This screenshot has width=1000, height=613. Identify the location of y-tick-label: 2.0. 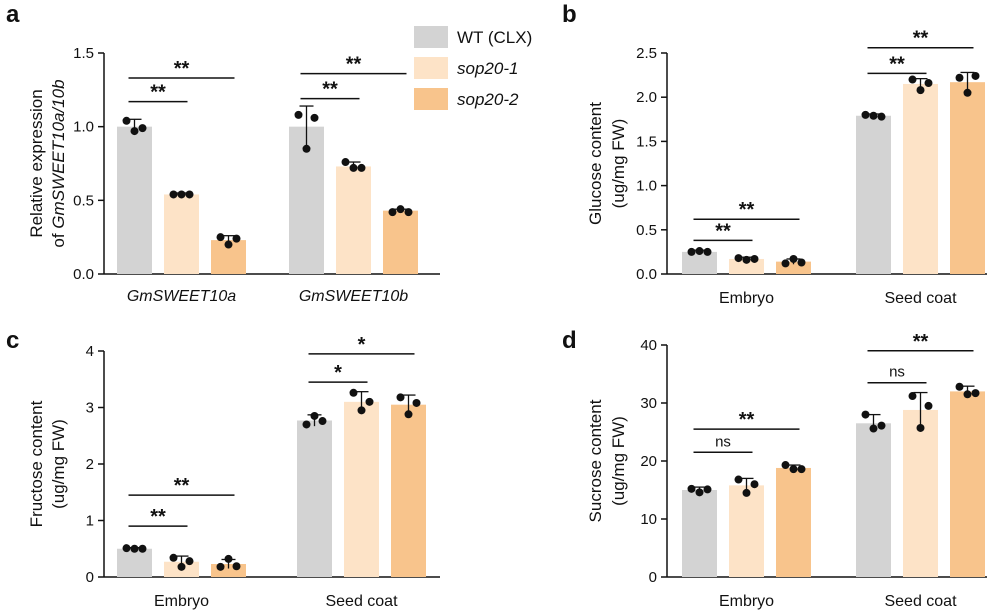
(646, 97).